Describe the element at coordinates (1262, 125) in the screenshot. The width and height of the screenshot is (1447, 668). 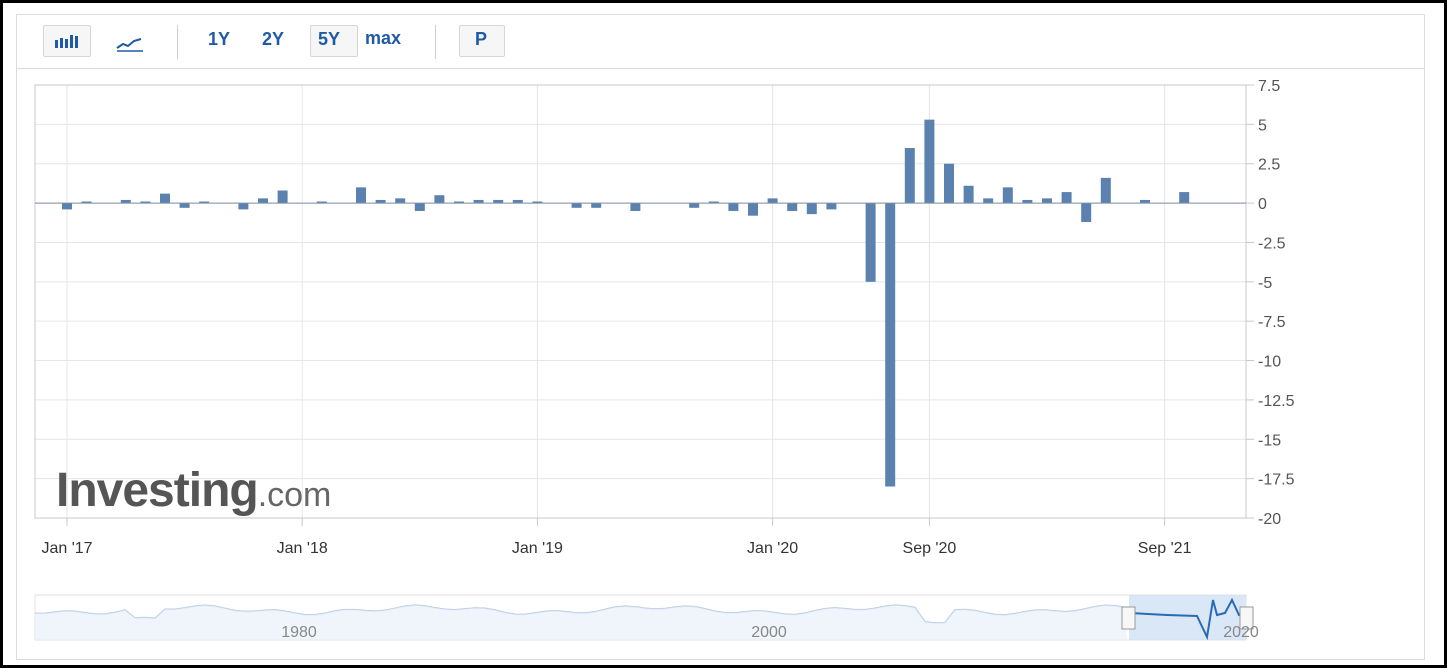
I see `y-tick-label-1: 5` at that location.